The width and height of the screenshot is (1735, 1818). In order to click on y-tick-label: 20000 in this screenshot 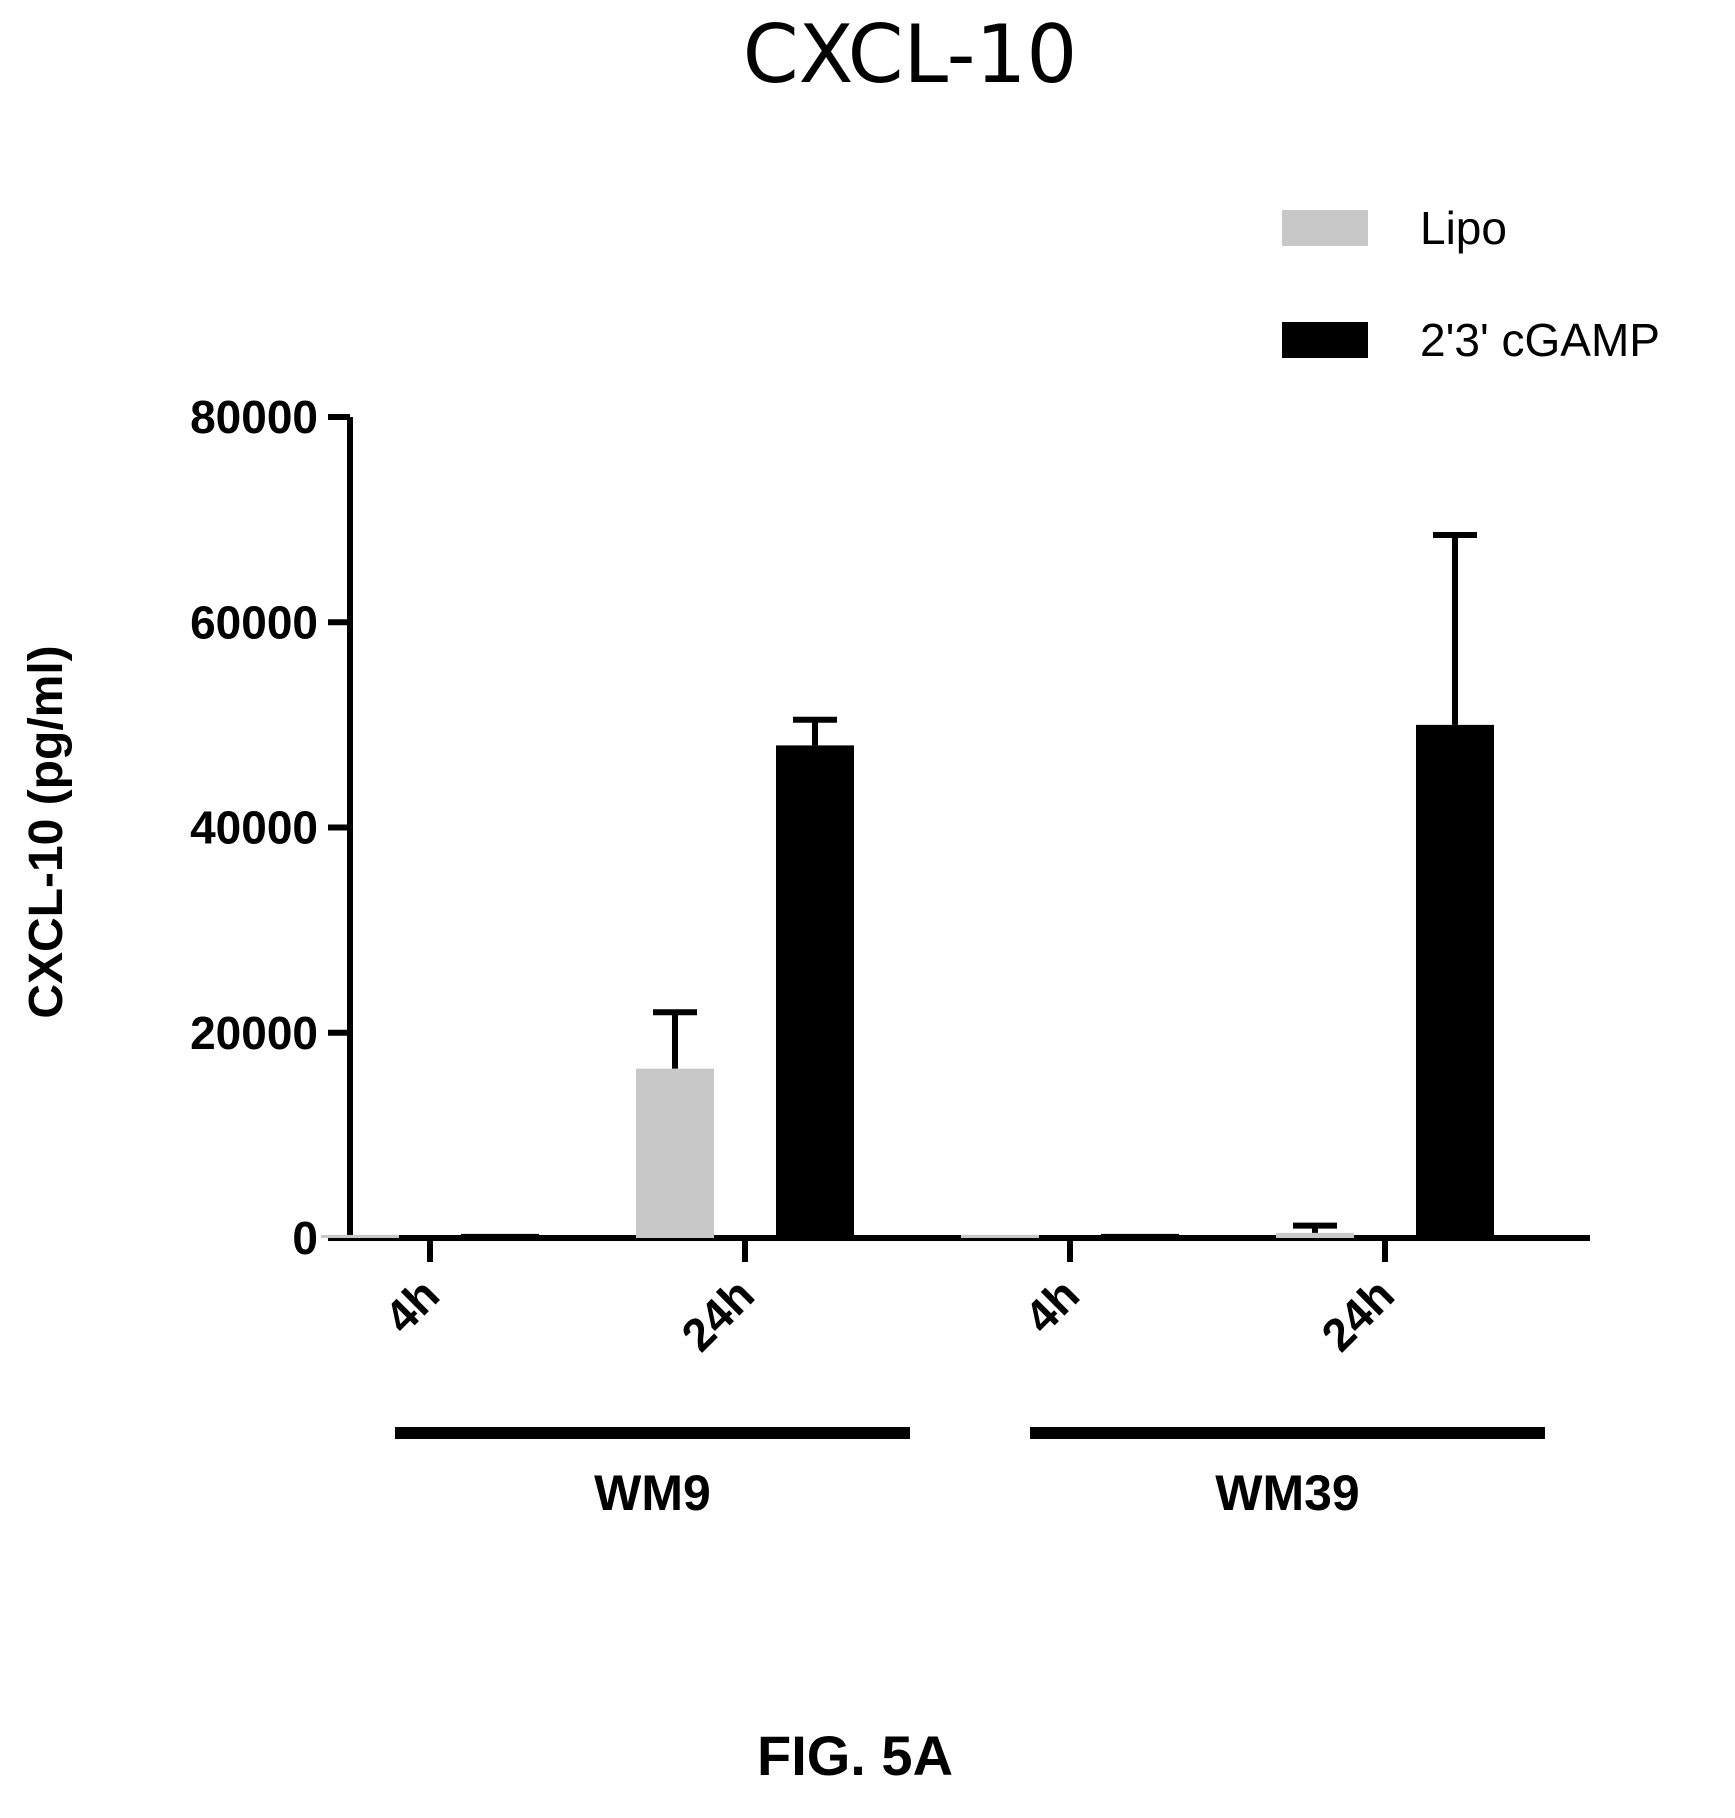, I will do `click(254, 1033)`.